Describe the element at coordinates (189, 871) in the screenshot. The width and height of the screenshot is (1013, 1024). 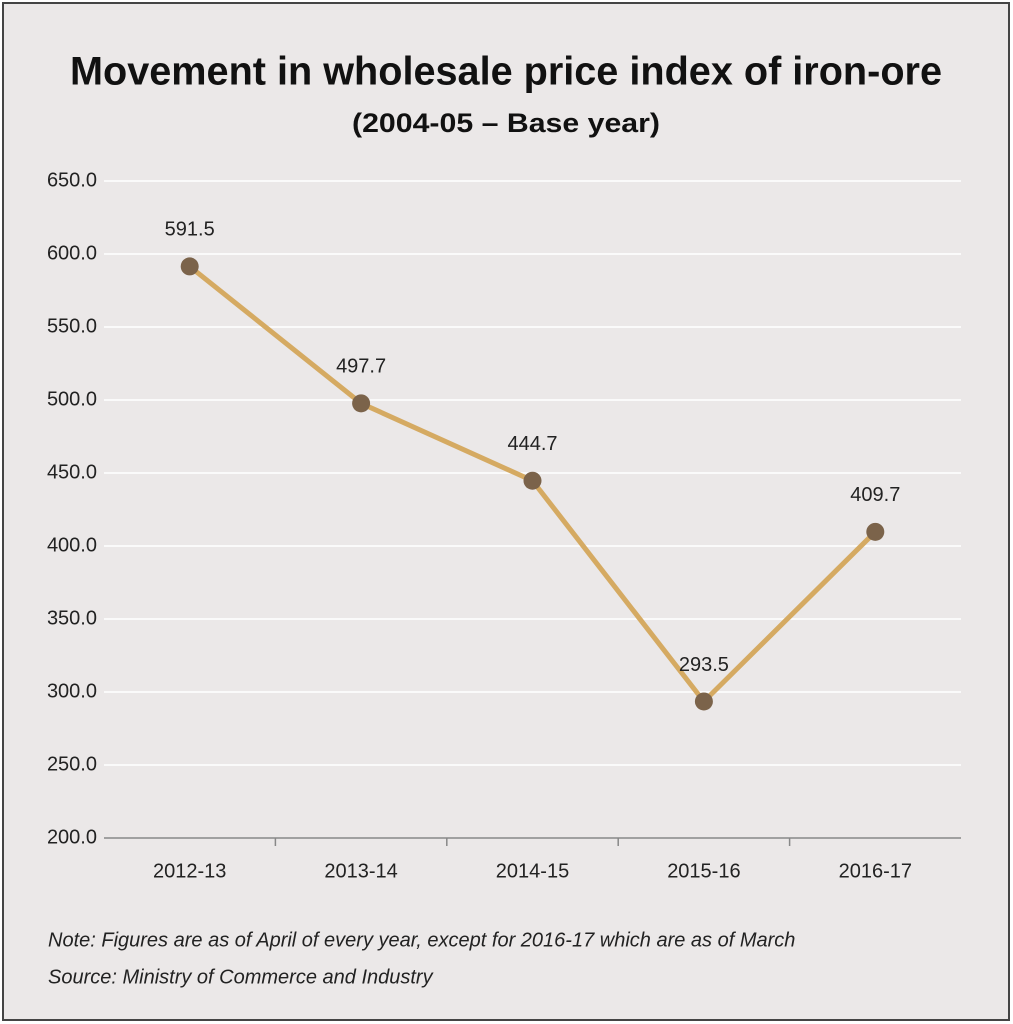
I see `x-tick-label: 2012-13` at that location.